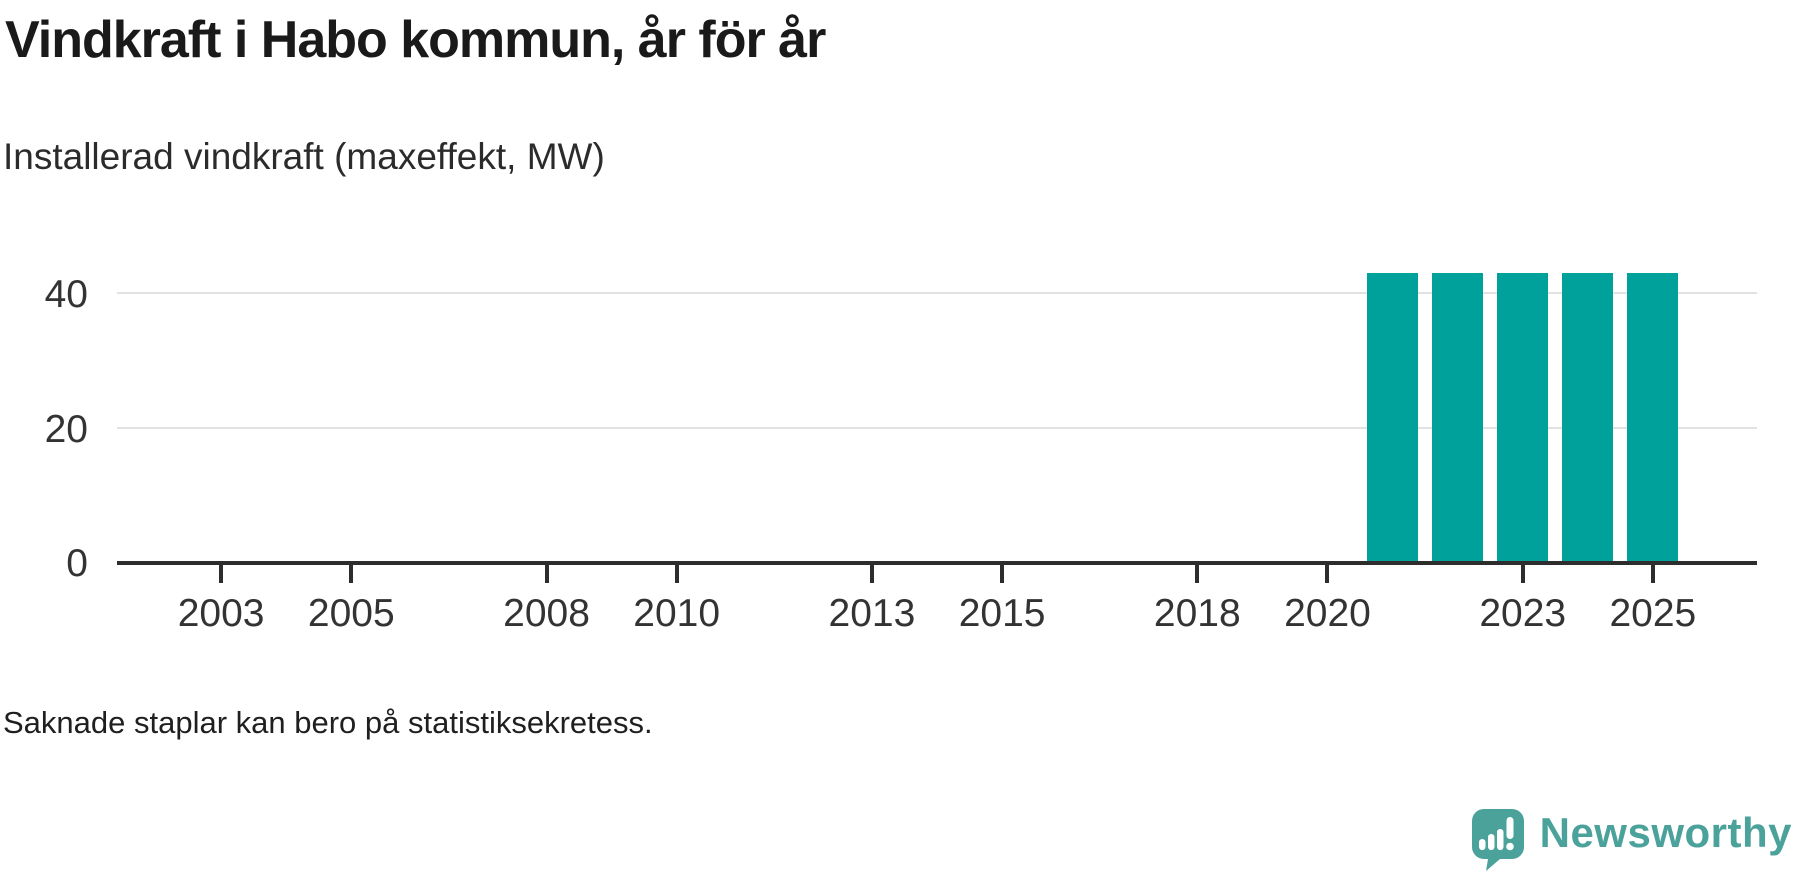 This screenshot has height=879, width=1800. I want to click on bar-2024, so click(1588, 417).